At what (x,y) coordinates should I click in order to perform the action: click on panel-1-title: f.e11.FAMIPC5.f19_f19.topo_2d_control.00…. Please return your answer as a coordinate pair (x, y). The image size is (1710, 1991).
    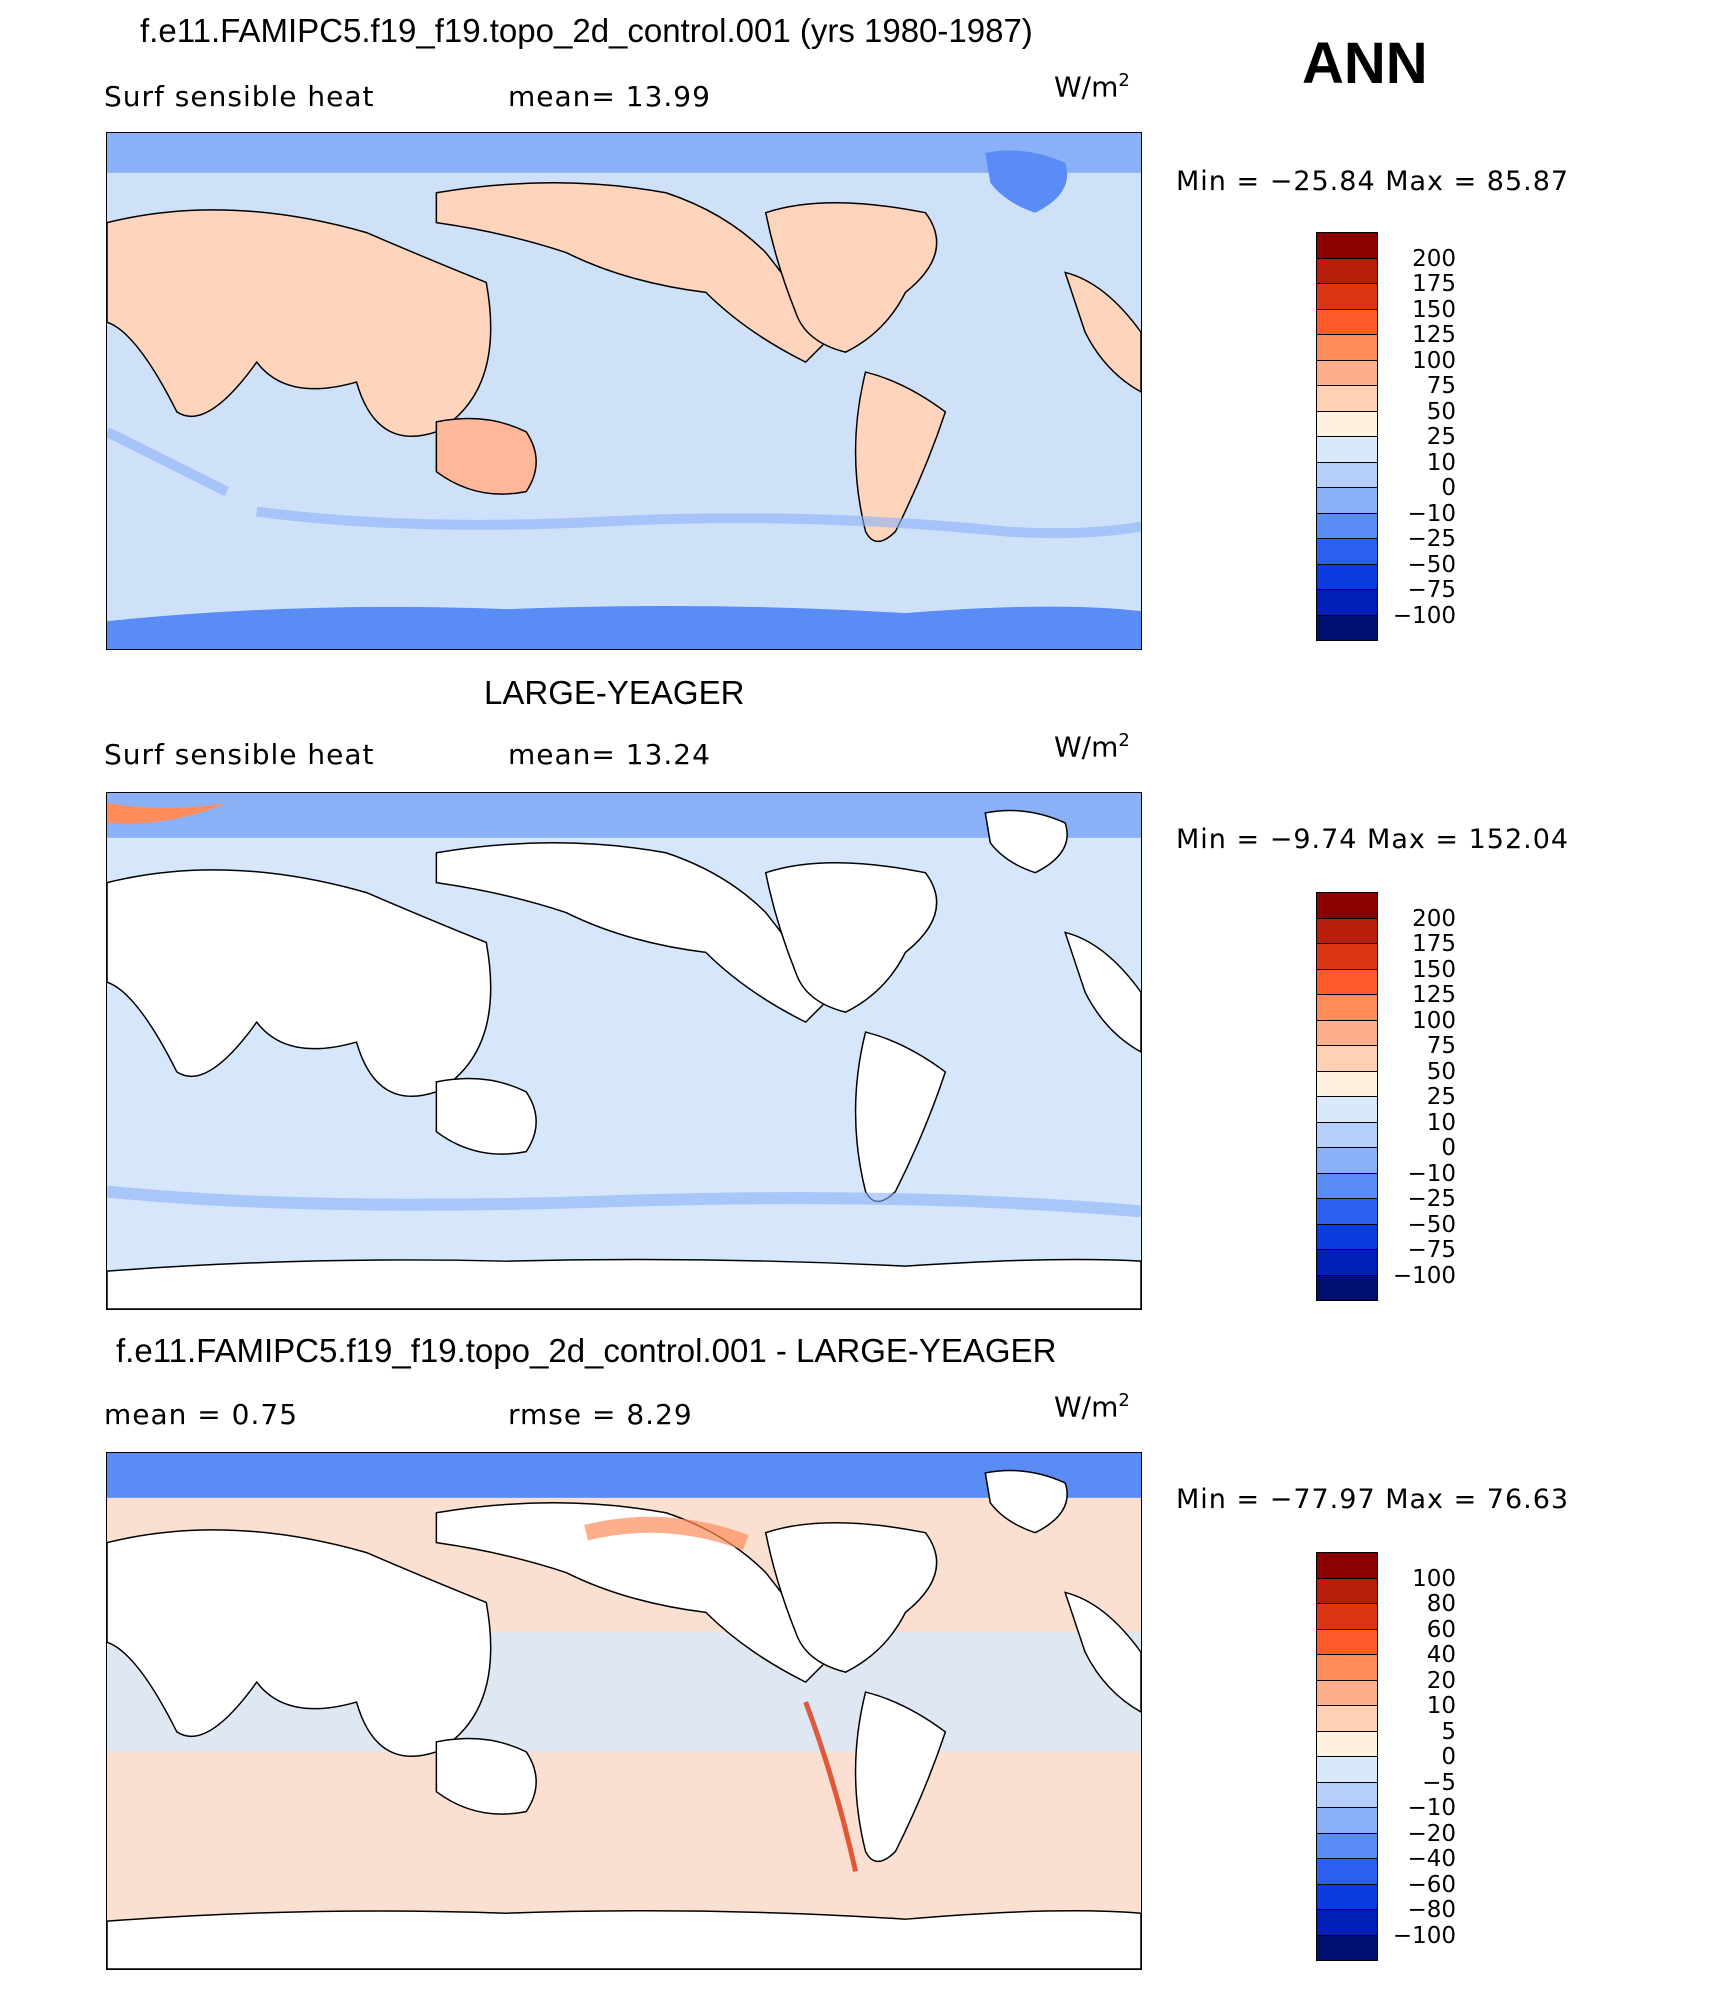
    Looking at the image, I should click on (586, 30).